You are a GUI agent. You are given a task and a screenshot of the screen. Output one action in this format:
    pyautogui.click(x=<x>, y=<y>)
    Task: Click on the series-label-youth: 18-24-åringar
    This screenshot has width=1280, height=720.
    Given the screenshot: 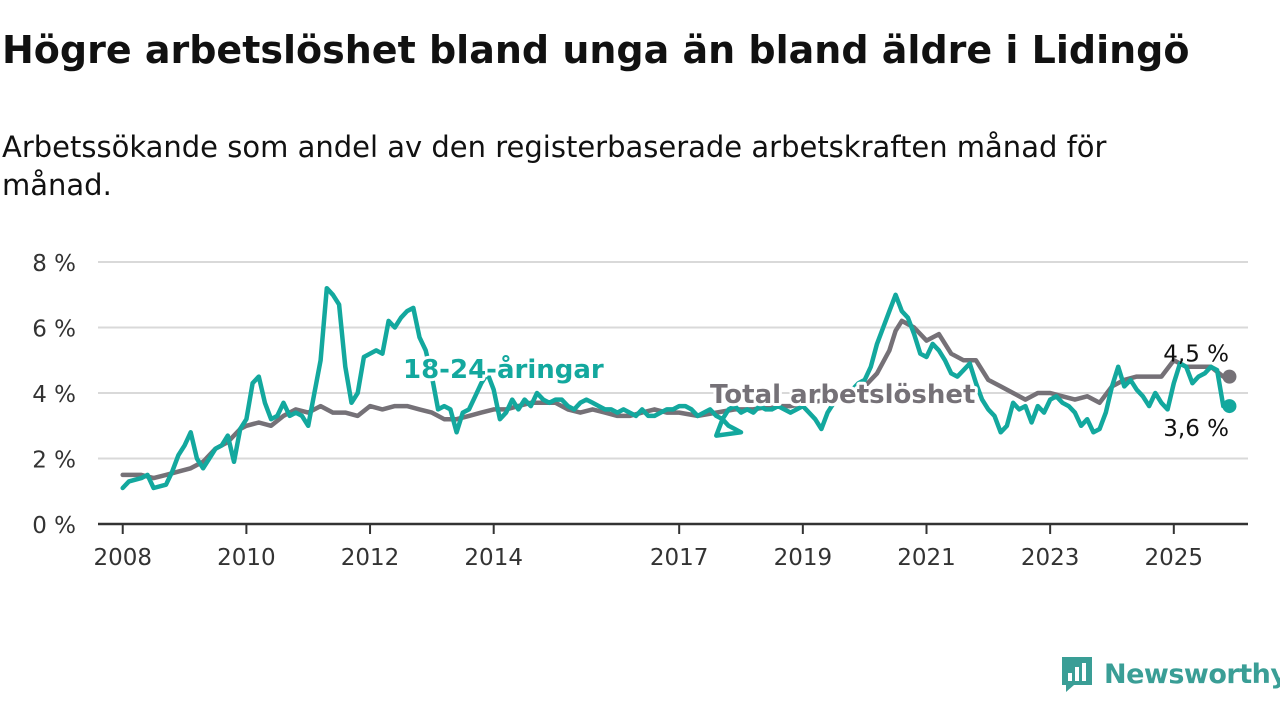 What is the action you would take?
    pyautogui.click(x=503, y=369)
    